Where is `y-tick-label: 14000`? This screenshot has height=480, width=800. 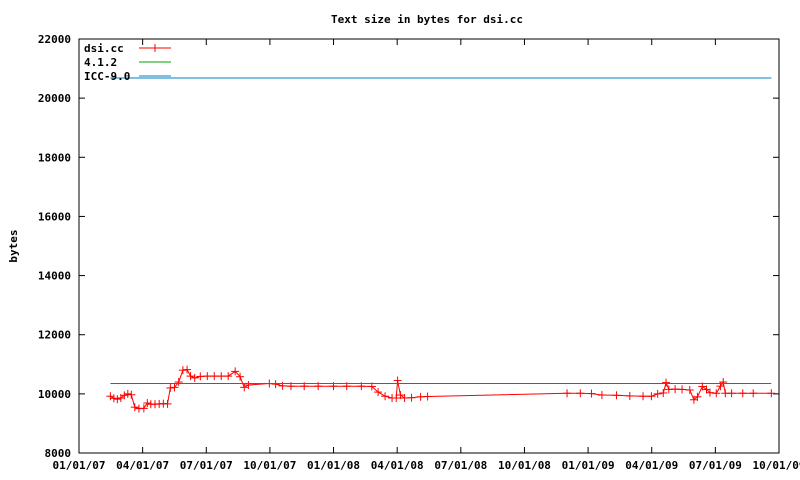
y-tick-label: 14000 is located at coordinates (54, 276).